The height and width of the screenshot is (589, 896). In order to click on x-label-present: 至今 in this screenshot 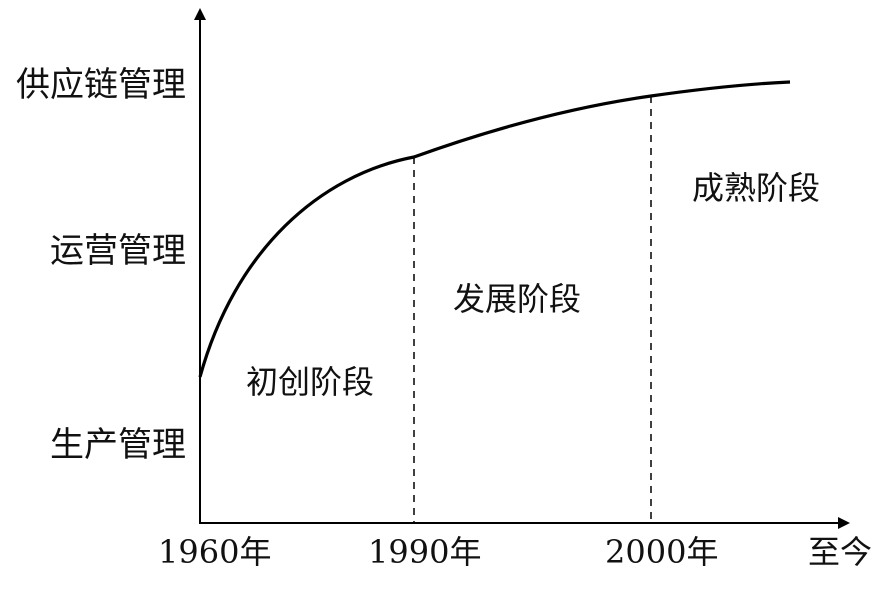, I will do `click(840, 552)`.